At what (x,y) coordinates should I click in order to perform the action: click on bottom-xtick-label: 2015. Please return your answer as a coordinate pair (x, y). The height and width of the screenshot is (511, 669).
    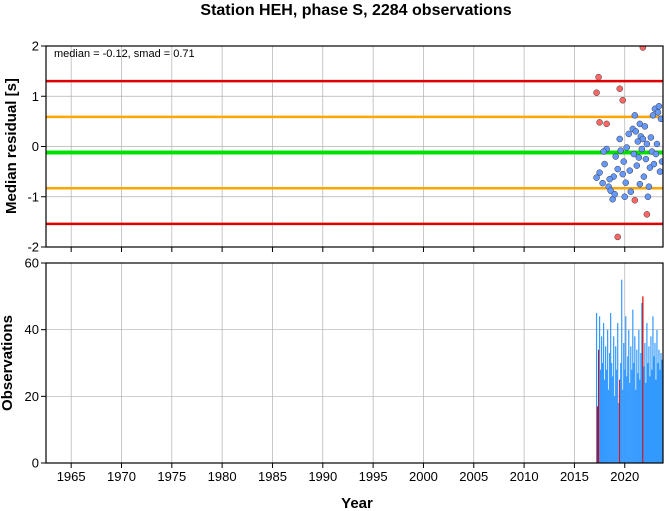
    Looking at the image, I should click on (574, 476).